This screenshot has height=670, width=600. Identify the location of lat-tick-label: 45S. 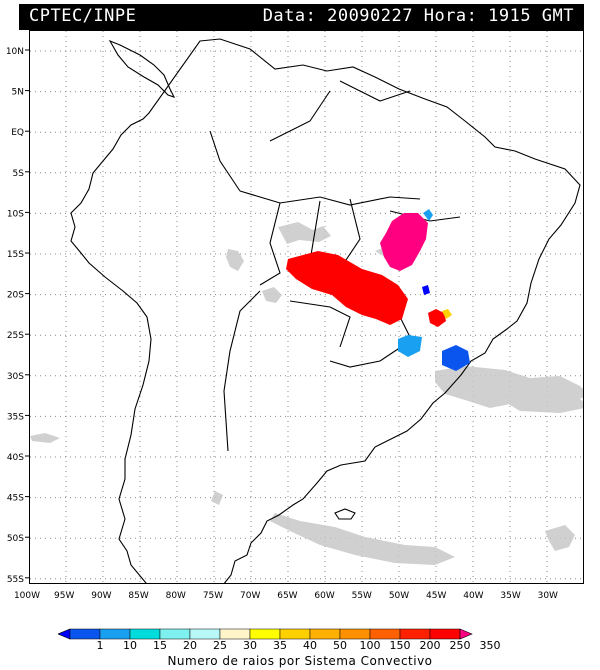
(15, 499).